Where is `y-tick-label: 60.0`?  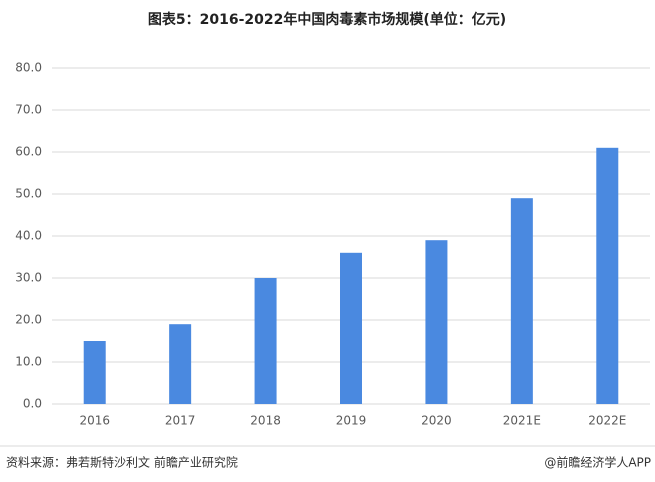 y-tick-label: 60.0 is located at coordinates (28, 152).